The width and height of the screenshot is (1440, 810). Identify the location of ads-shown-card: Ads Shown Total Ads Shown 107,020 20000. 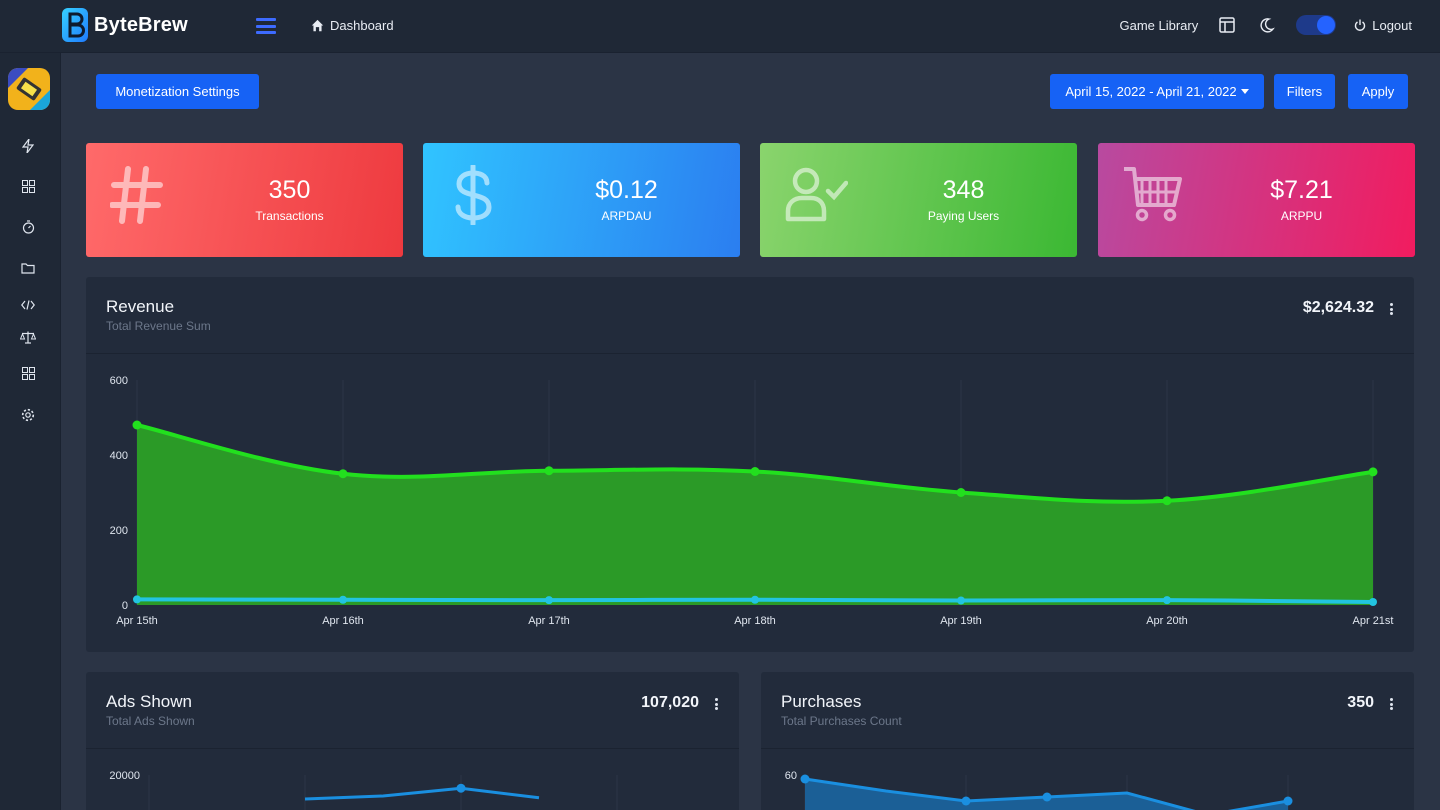
(412, 741).